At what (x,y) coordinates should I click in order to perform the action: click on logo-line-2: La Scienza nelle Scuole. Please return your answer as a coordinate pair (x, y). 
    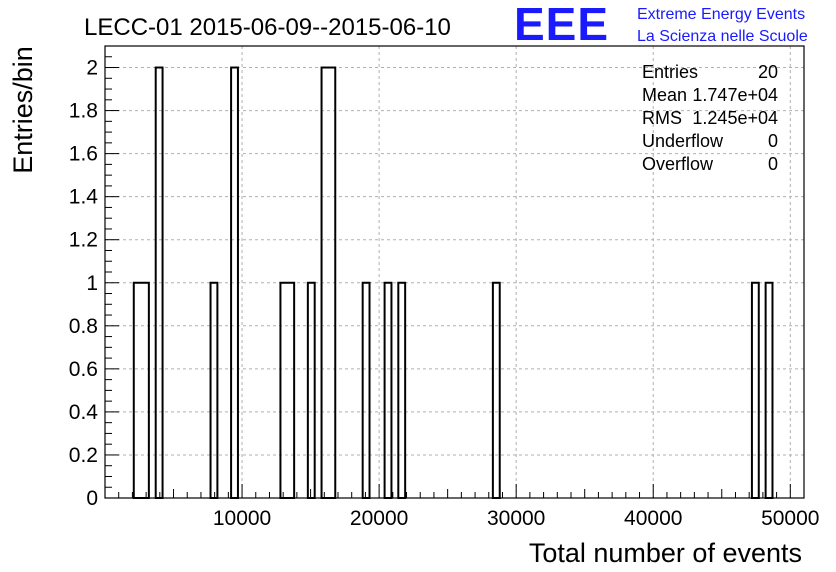
    Looking at the image, I should click on (722, 36).